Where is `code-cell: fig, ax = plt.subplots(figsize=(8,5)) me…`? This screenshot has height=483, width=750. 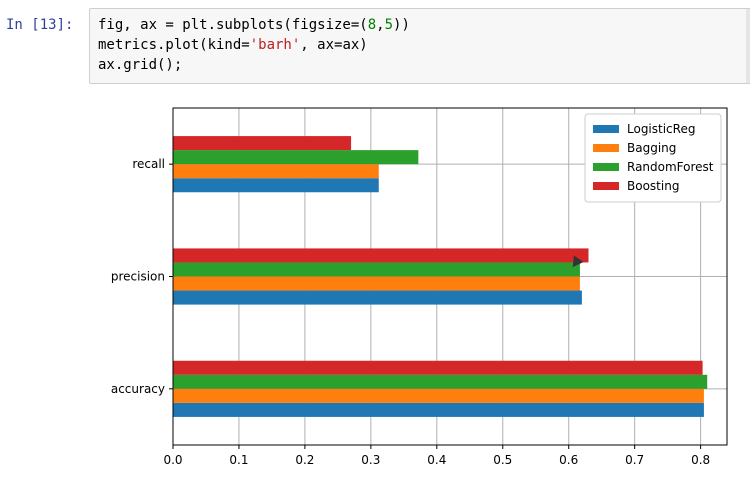
code-cell: fig, ax = plt.subplots(figsize=(8,5)) me… is located at coordinates (419, 46).